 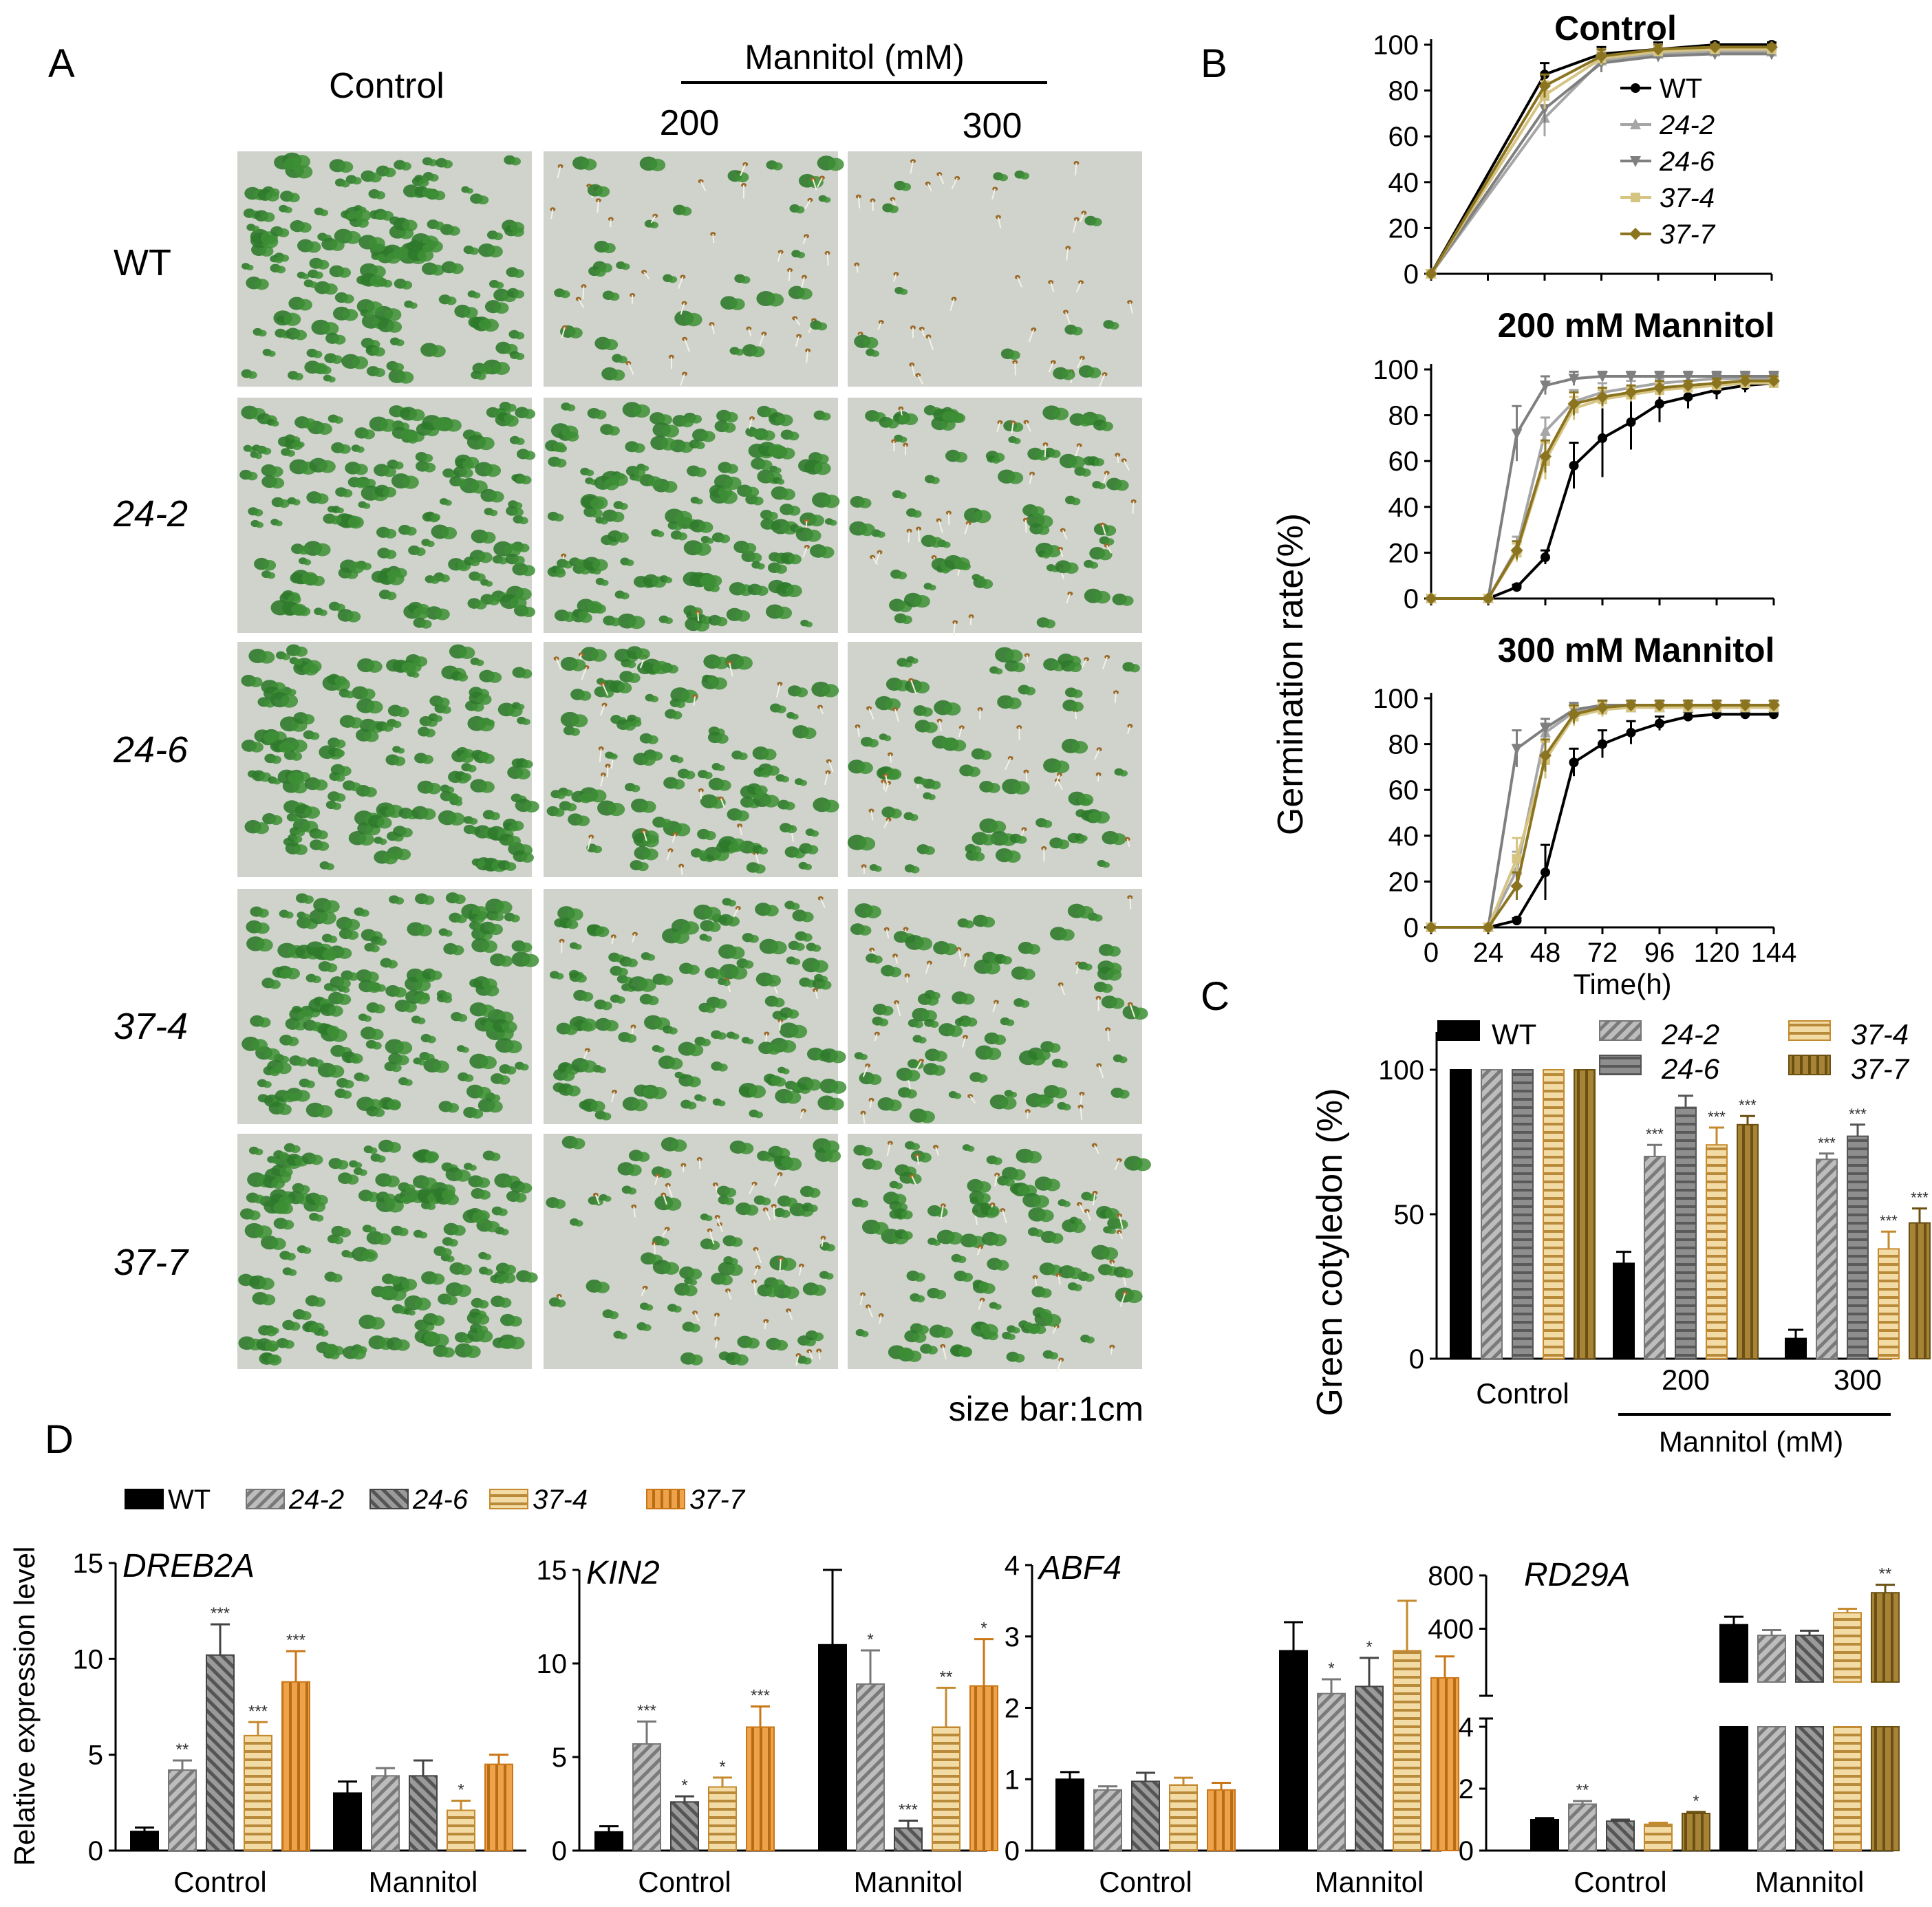 I want to click on significance-label: ***, so click(x=1655, y=1134).